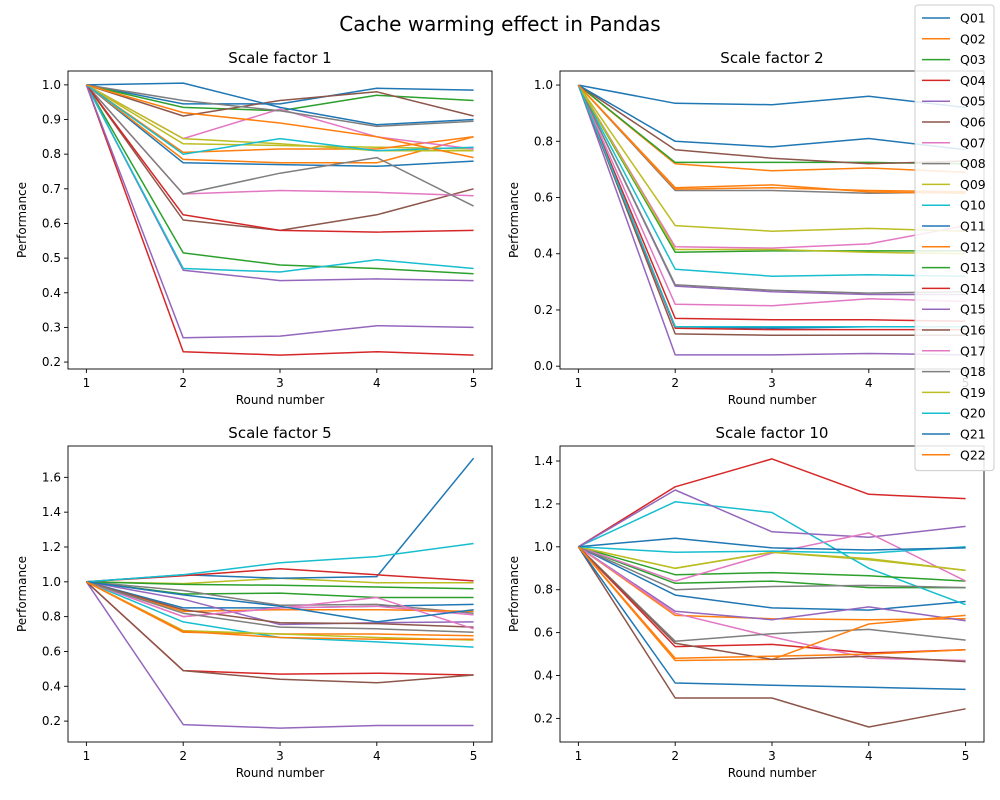  What do you see at coordinates (51, 327) in the screenshot?
I see `y-tick-label: 0.3` at bounding box center [51, 327].